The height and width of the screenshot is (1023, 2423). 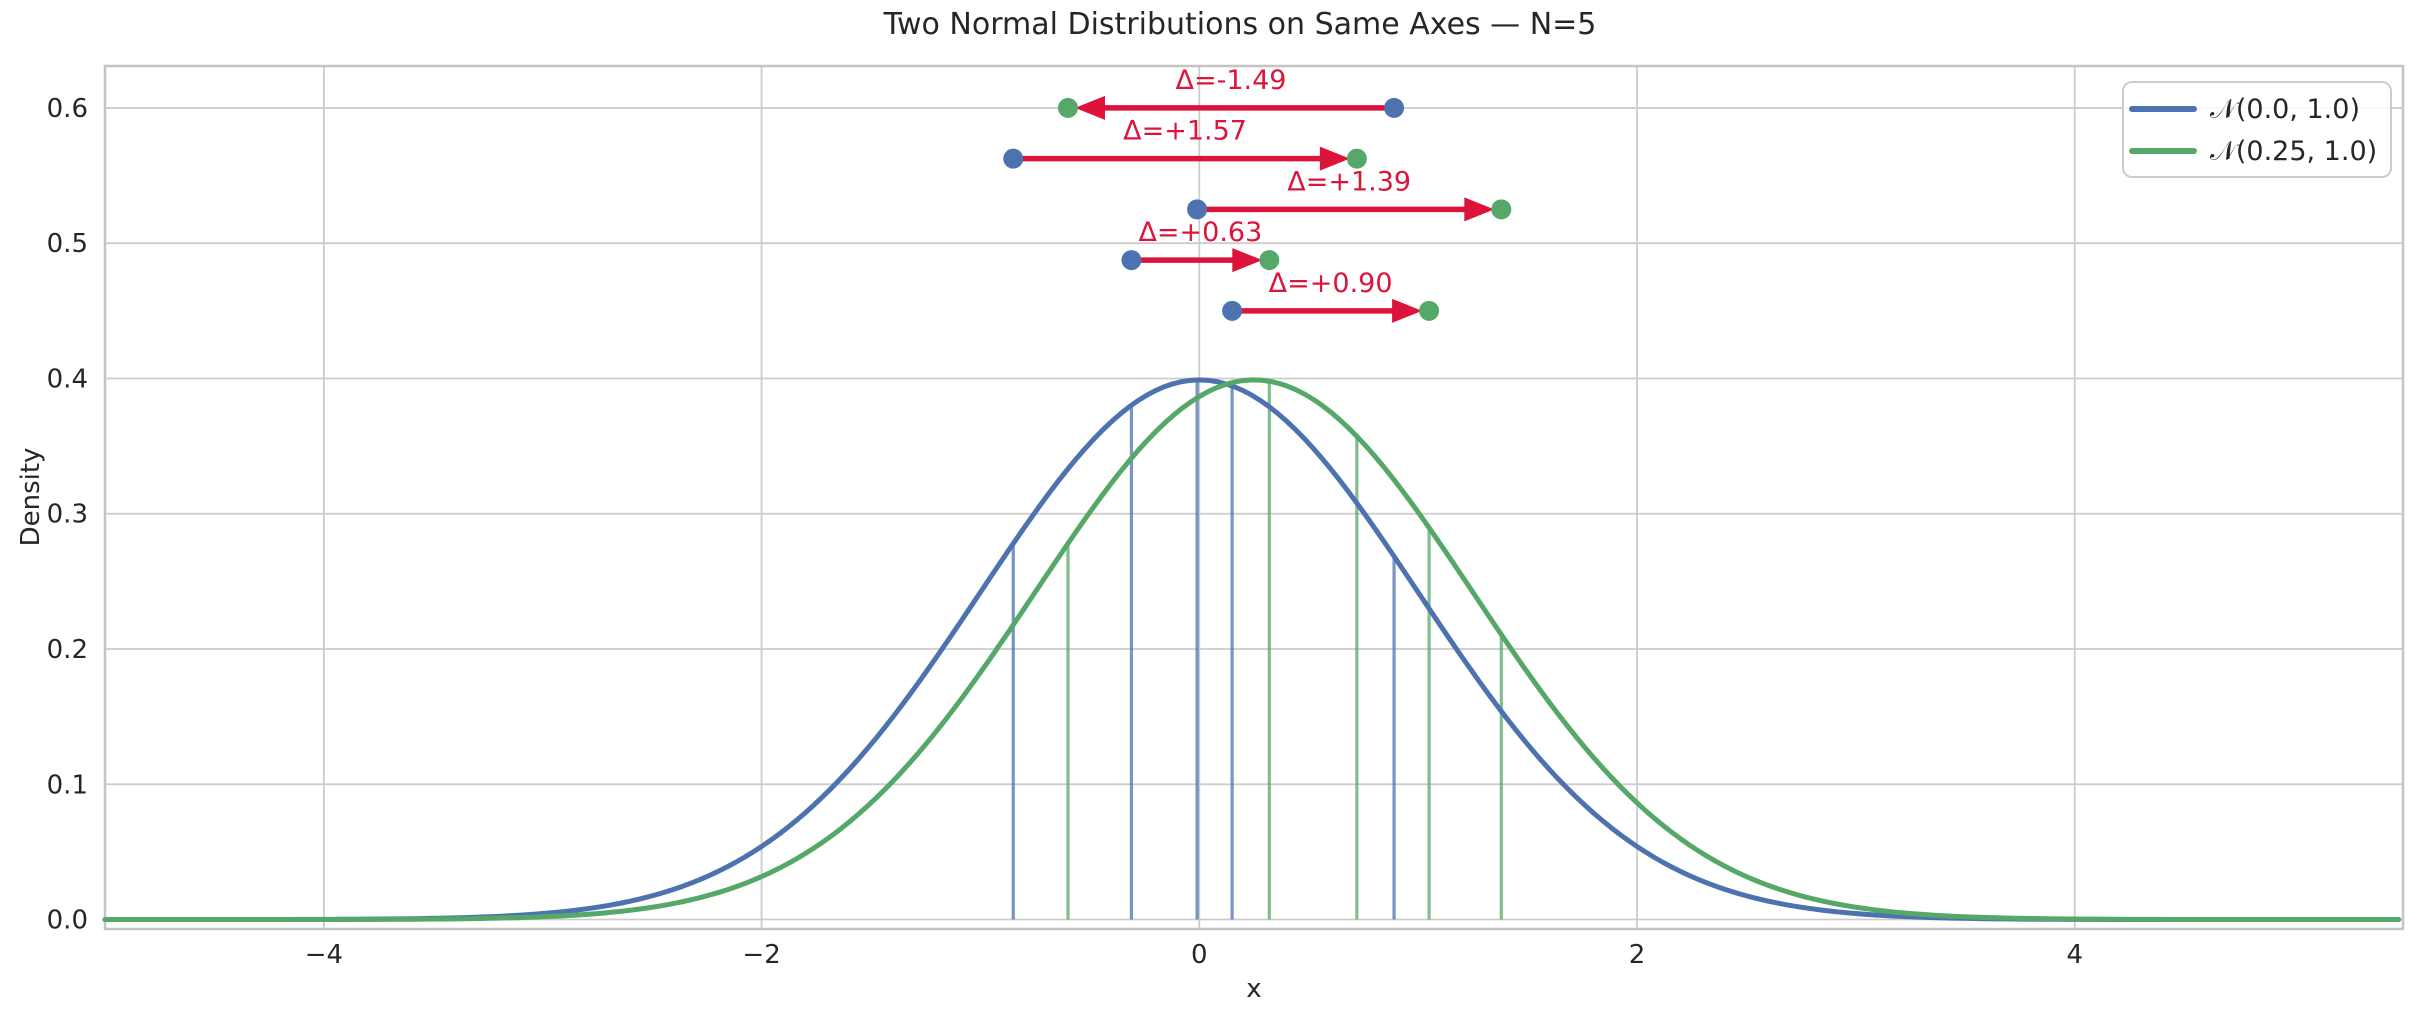 I want to click on sample-stems, so click(x=1257, y=649).